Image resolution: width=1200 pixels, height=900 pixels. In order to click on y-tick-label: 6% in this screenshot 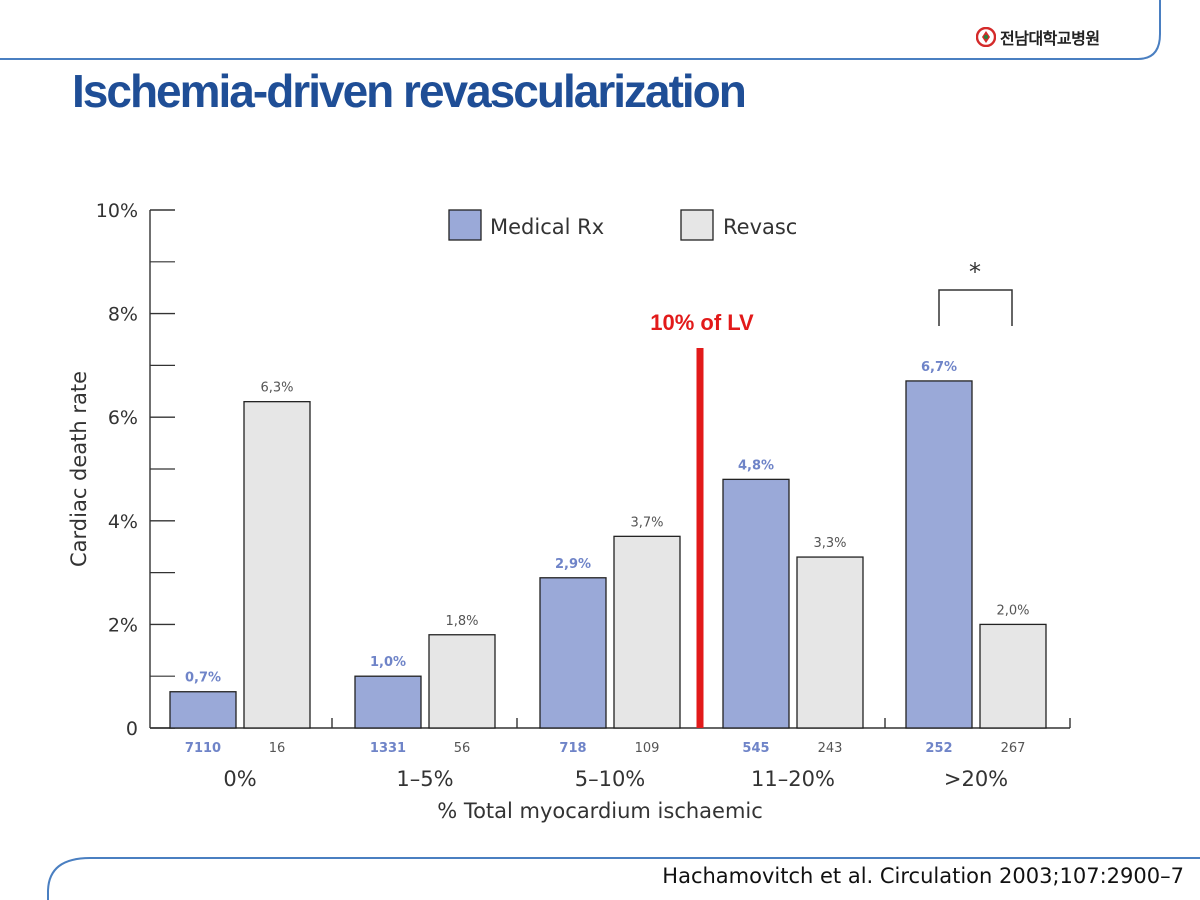, I will do `click(123, 418)`.